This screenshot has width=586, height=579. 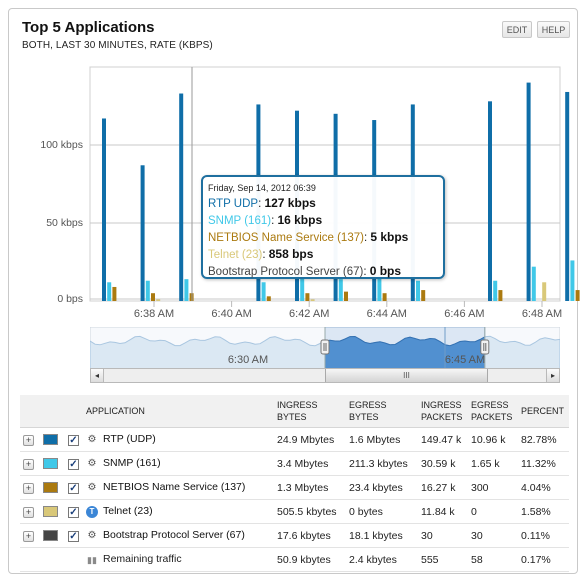 What do you see at coordinates (310, 439) in the screenshot?
I see `ingress-bytes-cell: 24.9 Mbytes` at bounding box center [310, 439].